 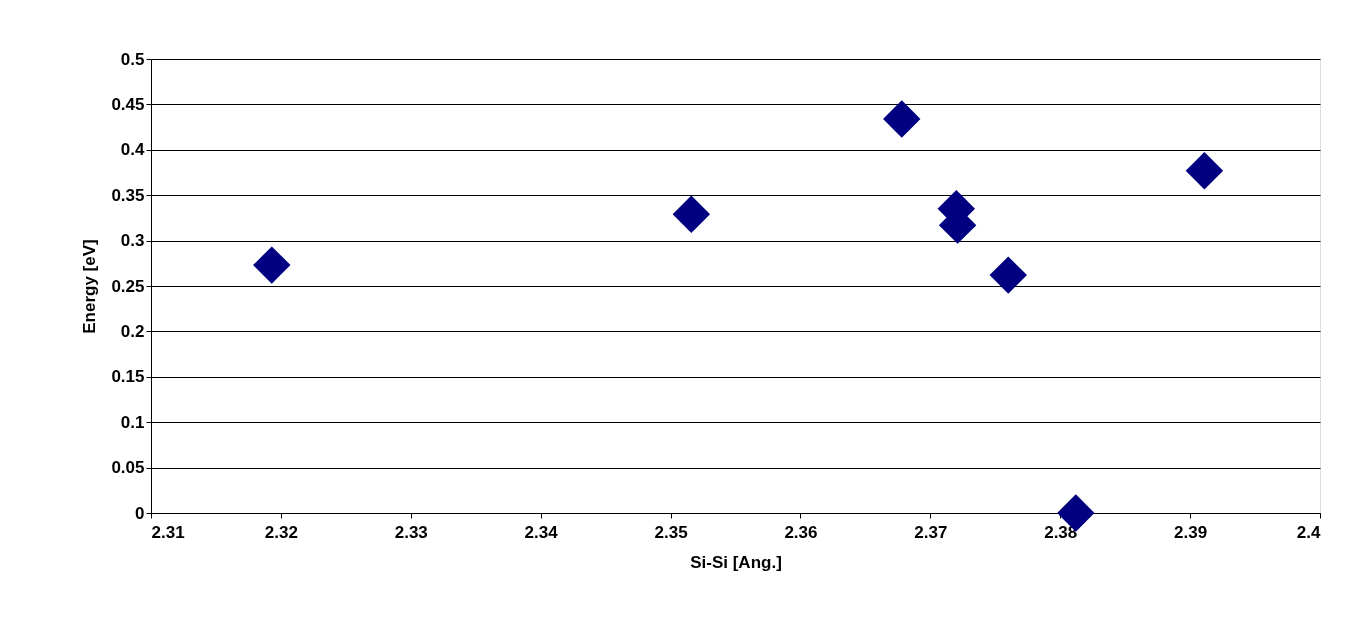 What do you see at coordinates (801, 532) in the screenshot?
I see `x-tick-label: 2.36` at bounding box center [801, 532].